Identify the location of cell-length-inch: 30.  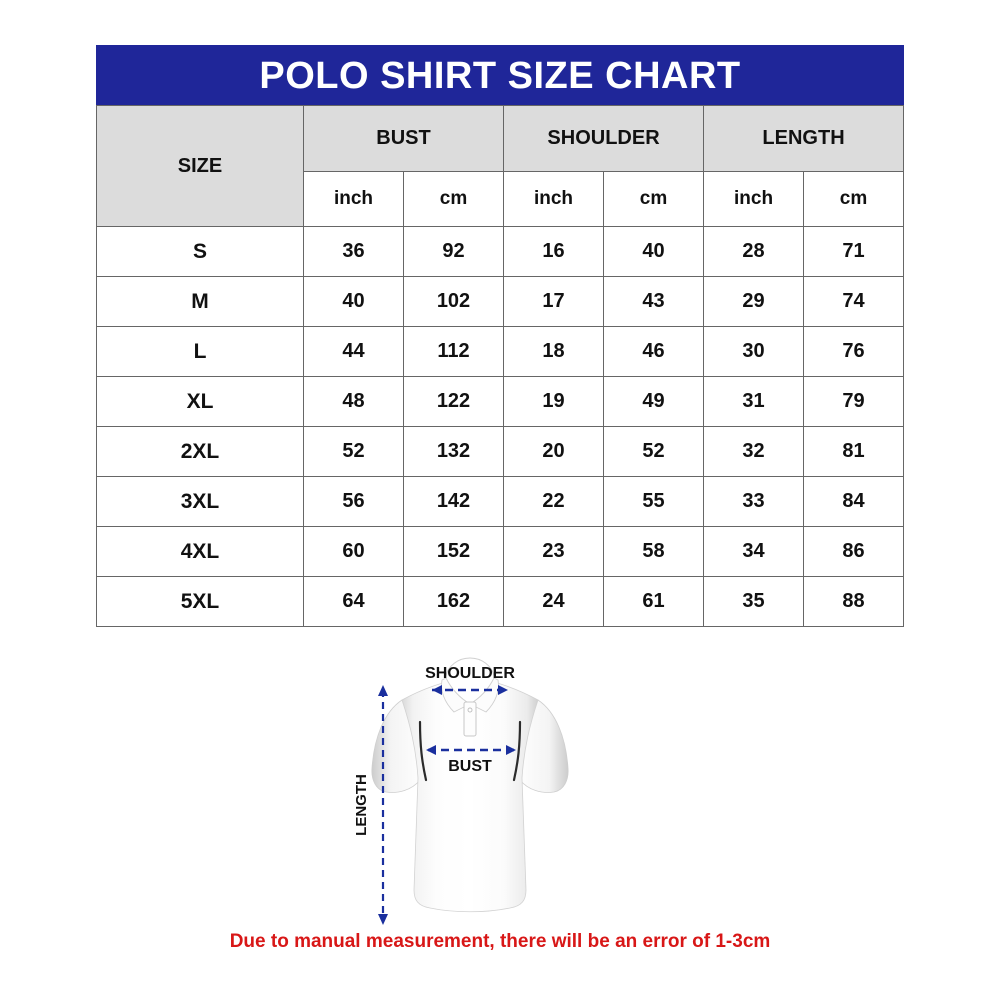
(754, 351).